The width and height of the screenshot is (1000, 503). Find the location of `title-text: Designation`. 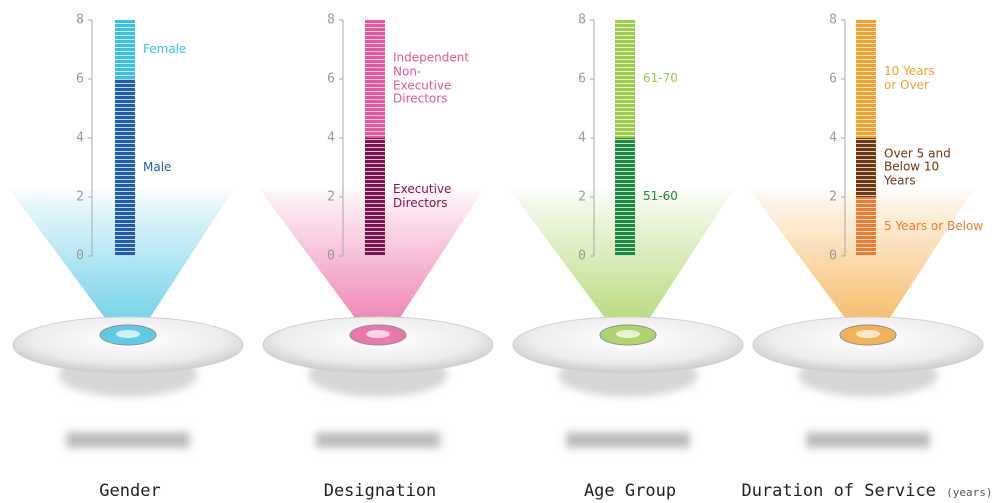

title-text: Designation is located at coordinates (380, 491).